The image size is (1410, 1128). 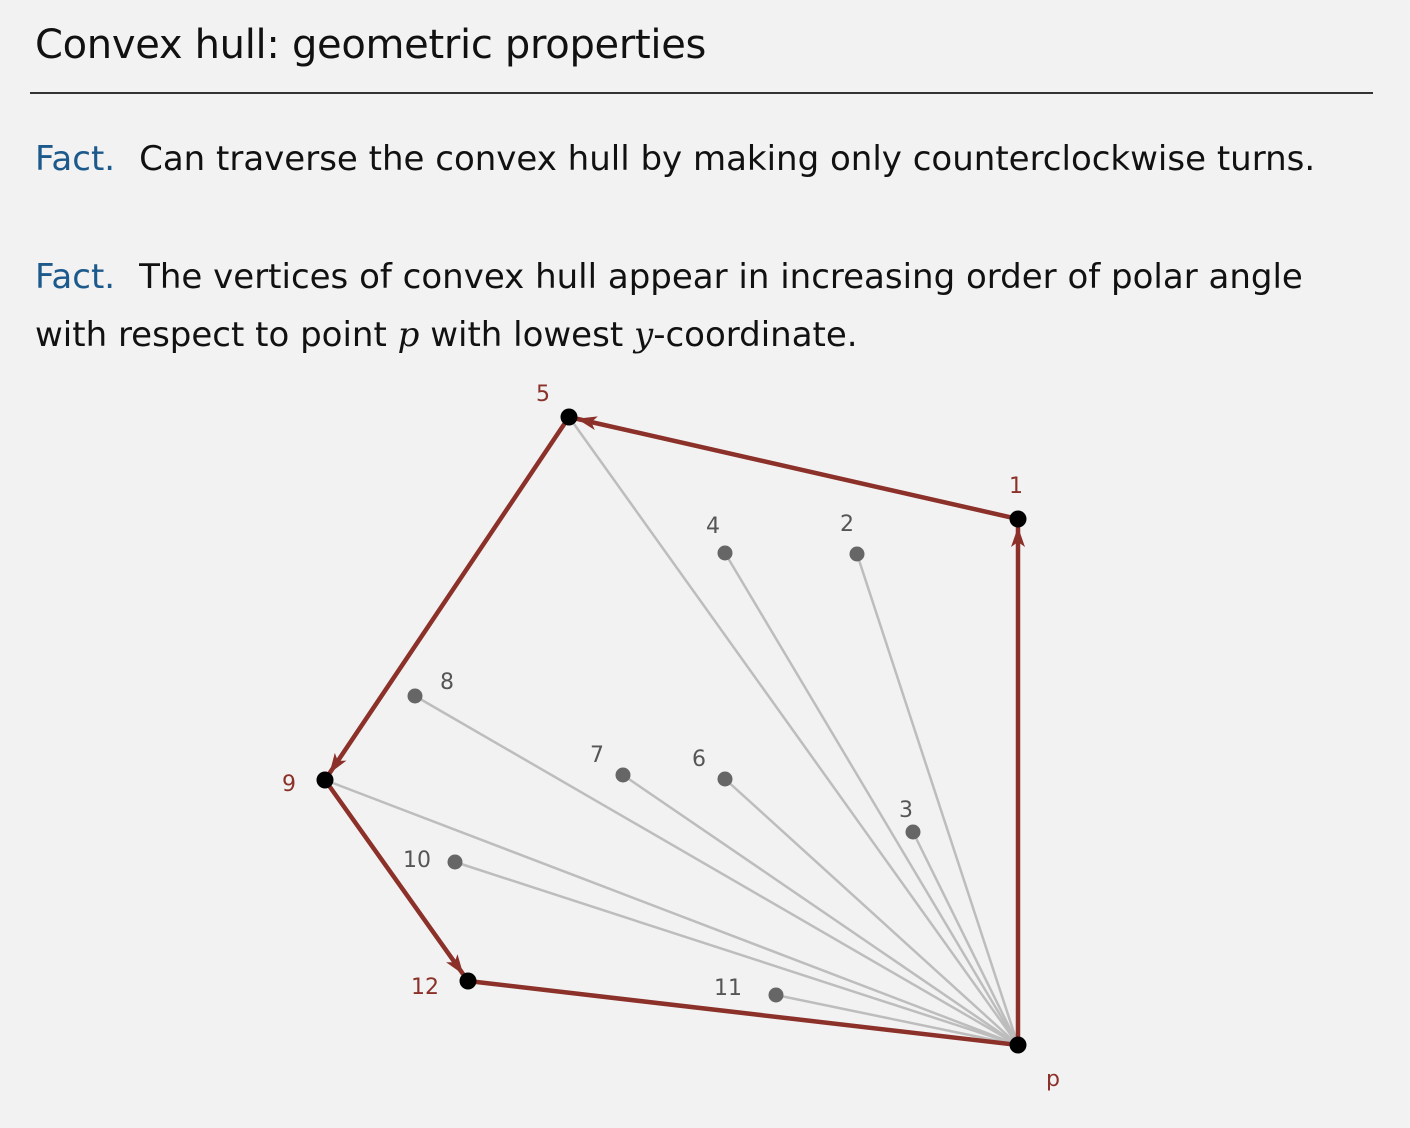 I want to click on fact-2-text-b: with lowest, so click(x=527, y=335).